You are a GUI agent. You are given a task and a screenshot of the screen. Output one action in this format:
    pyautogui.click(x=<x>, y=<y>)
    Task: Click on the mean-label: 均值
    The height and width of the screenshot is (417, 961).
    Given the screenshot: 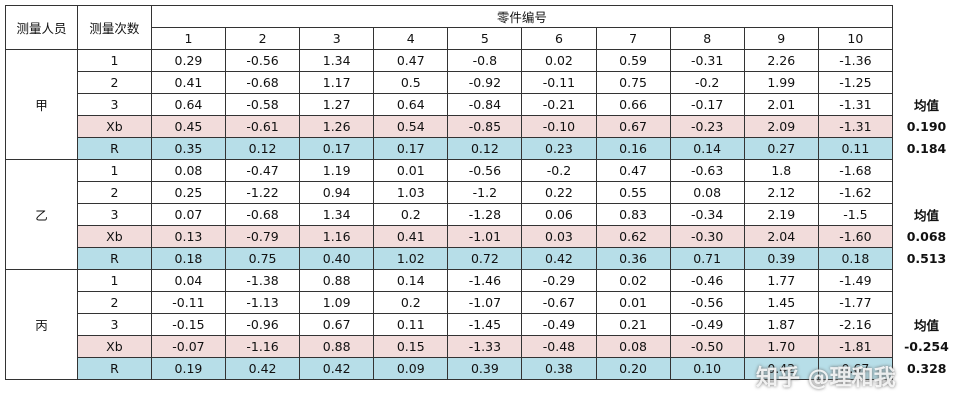 What is the action you would take?
    pyautogui.click(x=926, y=325)
    